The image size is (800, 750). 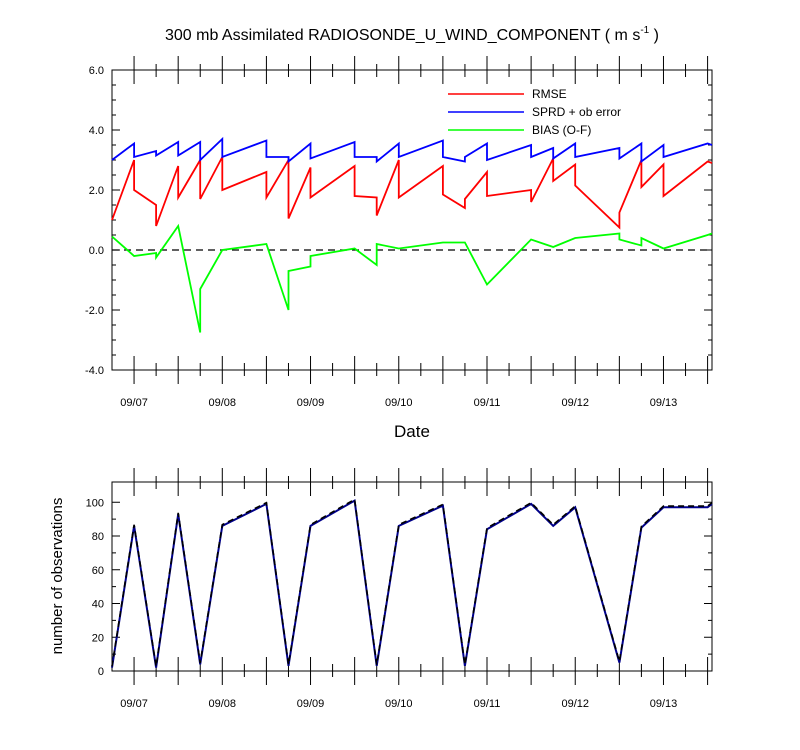 What do you see at coordinates (549, 94) in the screenshot?
I see `legend-label-rmse: RMSE` at bounding box center [549, 94].